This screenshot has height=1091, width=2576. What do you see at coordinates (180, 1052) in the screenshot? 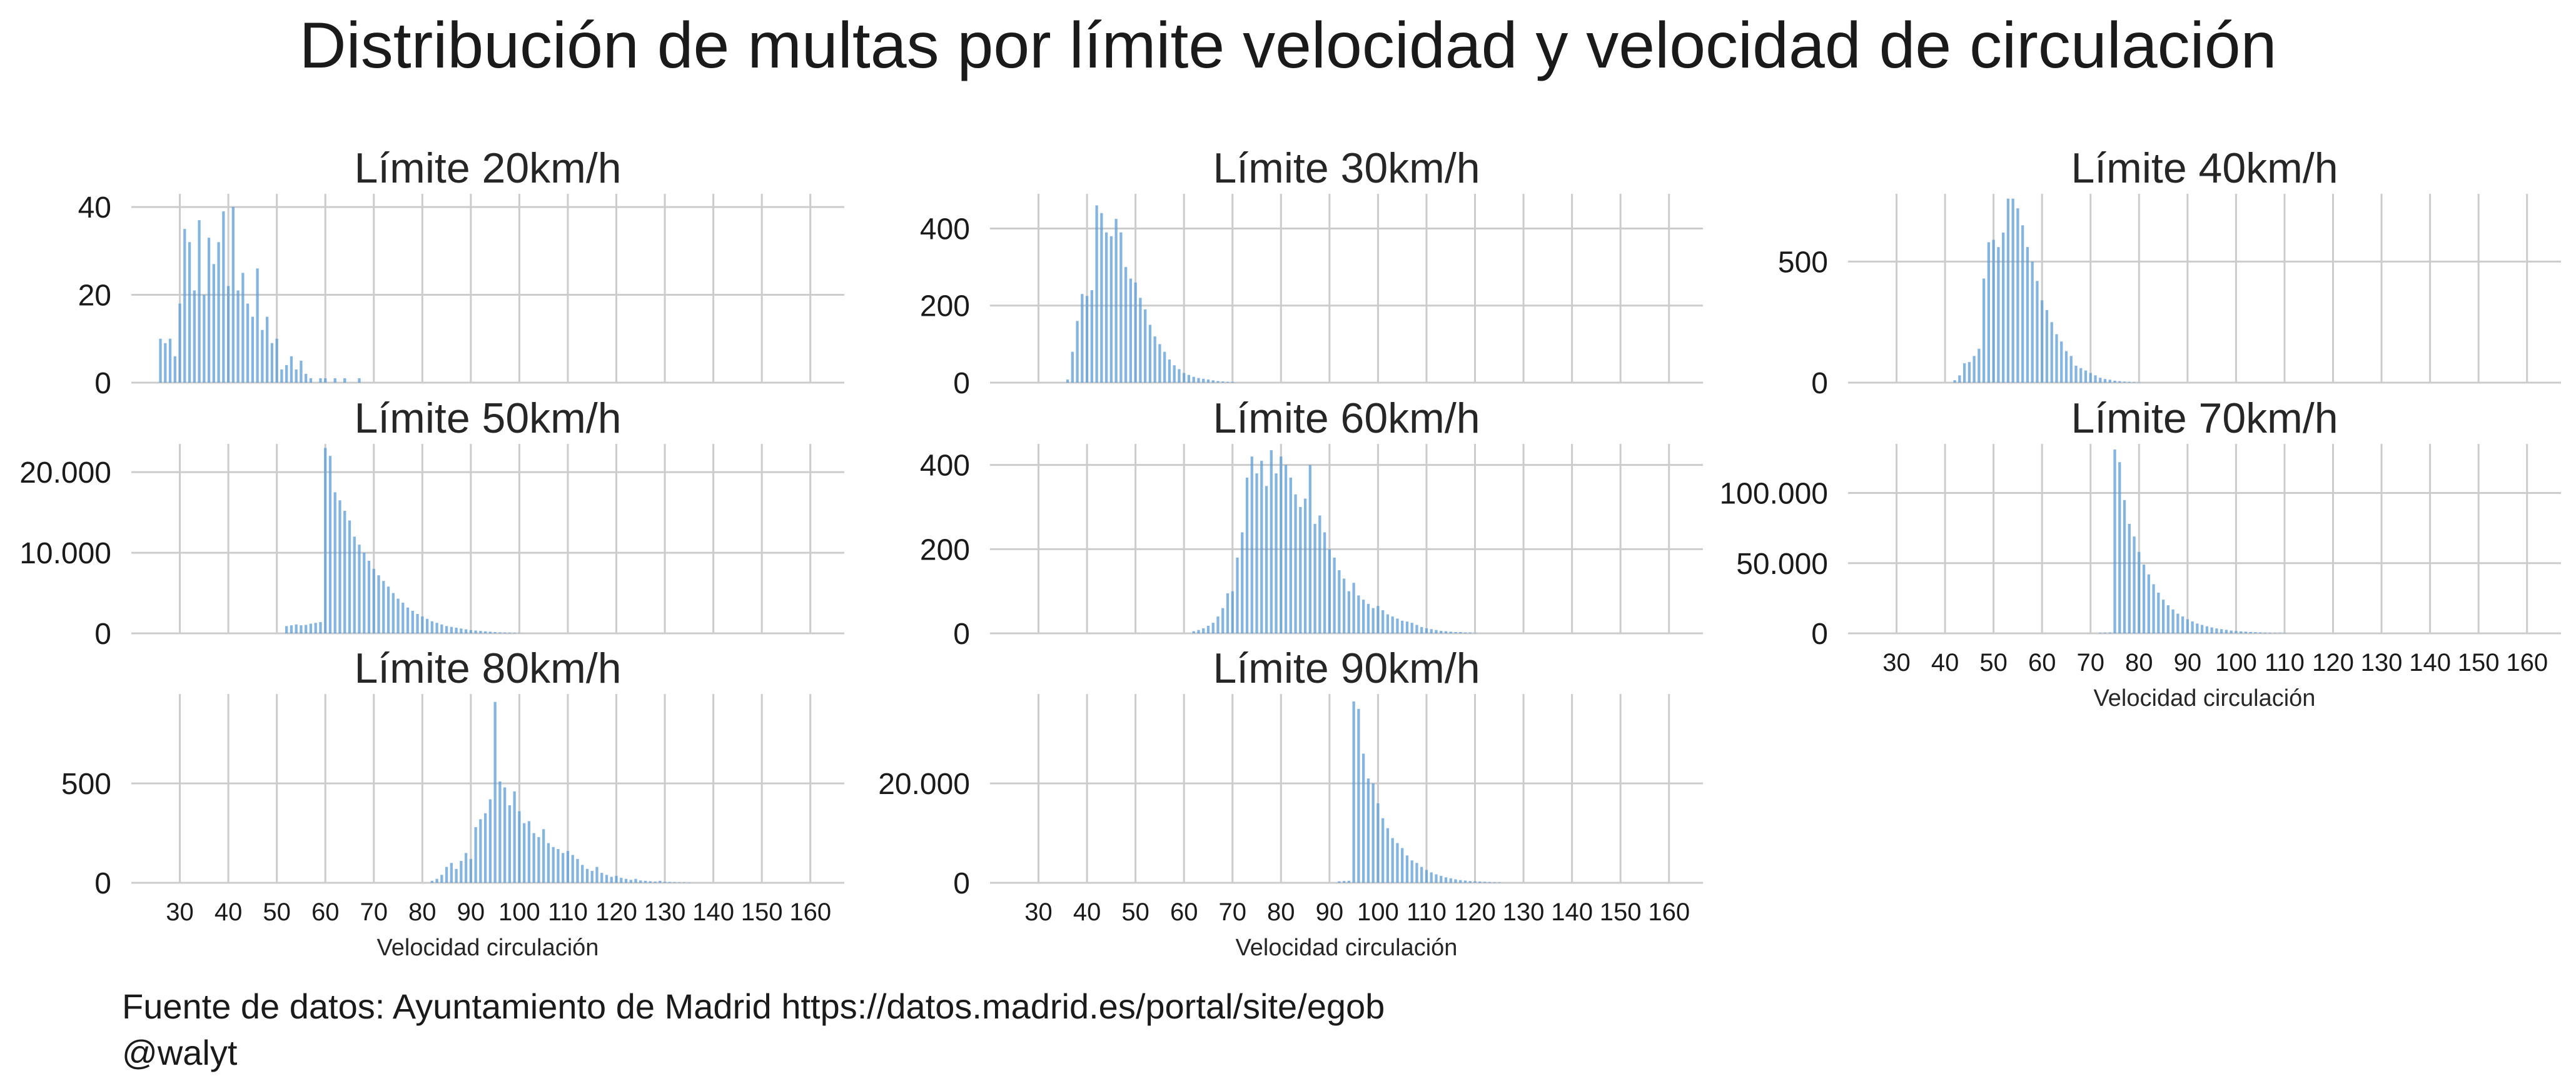
I see `author-handle: @walyt` at bounding box center [180, 1052].